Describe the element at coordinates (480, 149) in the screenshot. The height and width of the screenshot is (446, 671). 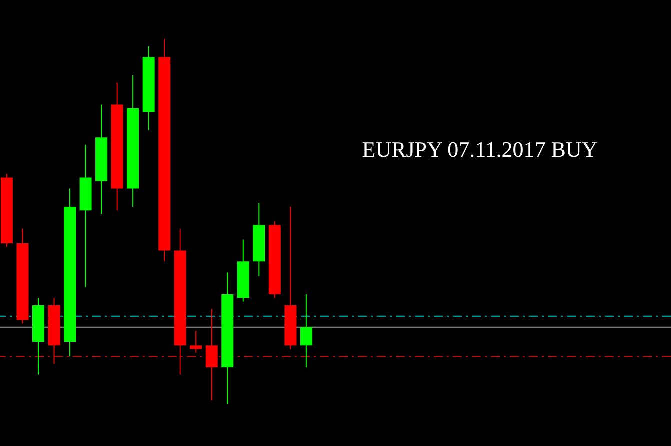
I see `text: EURJPY 07.11.2017 BUY` at that location.